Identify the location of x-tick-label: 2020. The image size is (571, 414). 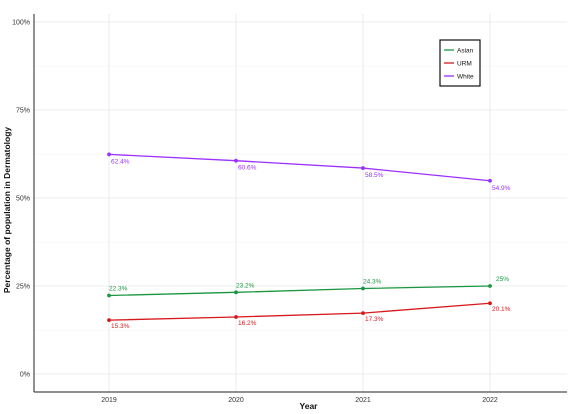
(236, 400).